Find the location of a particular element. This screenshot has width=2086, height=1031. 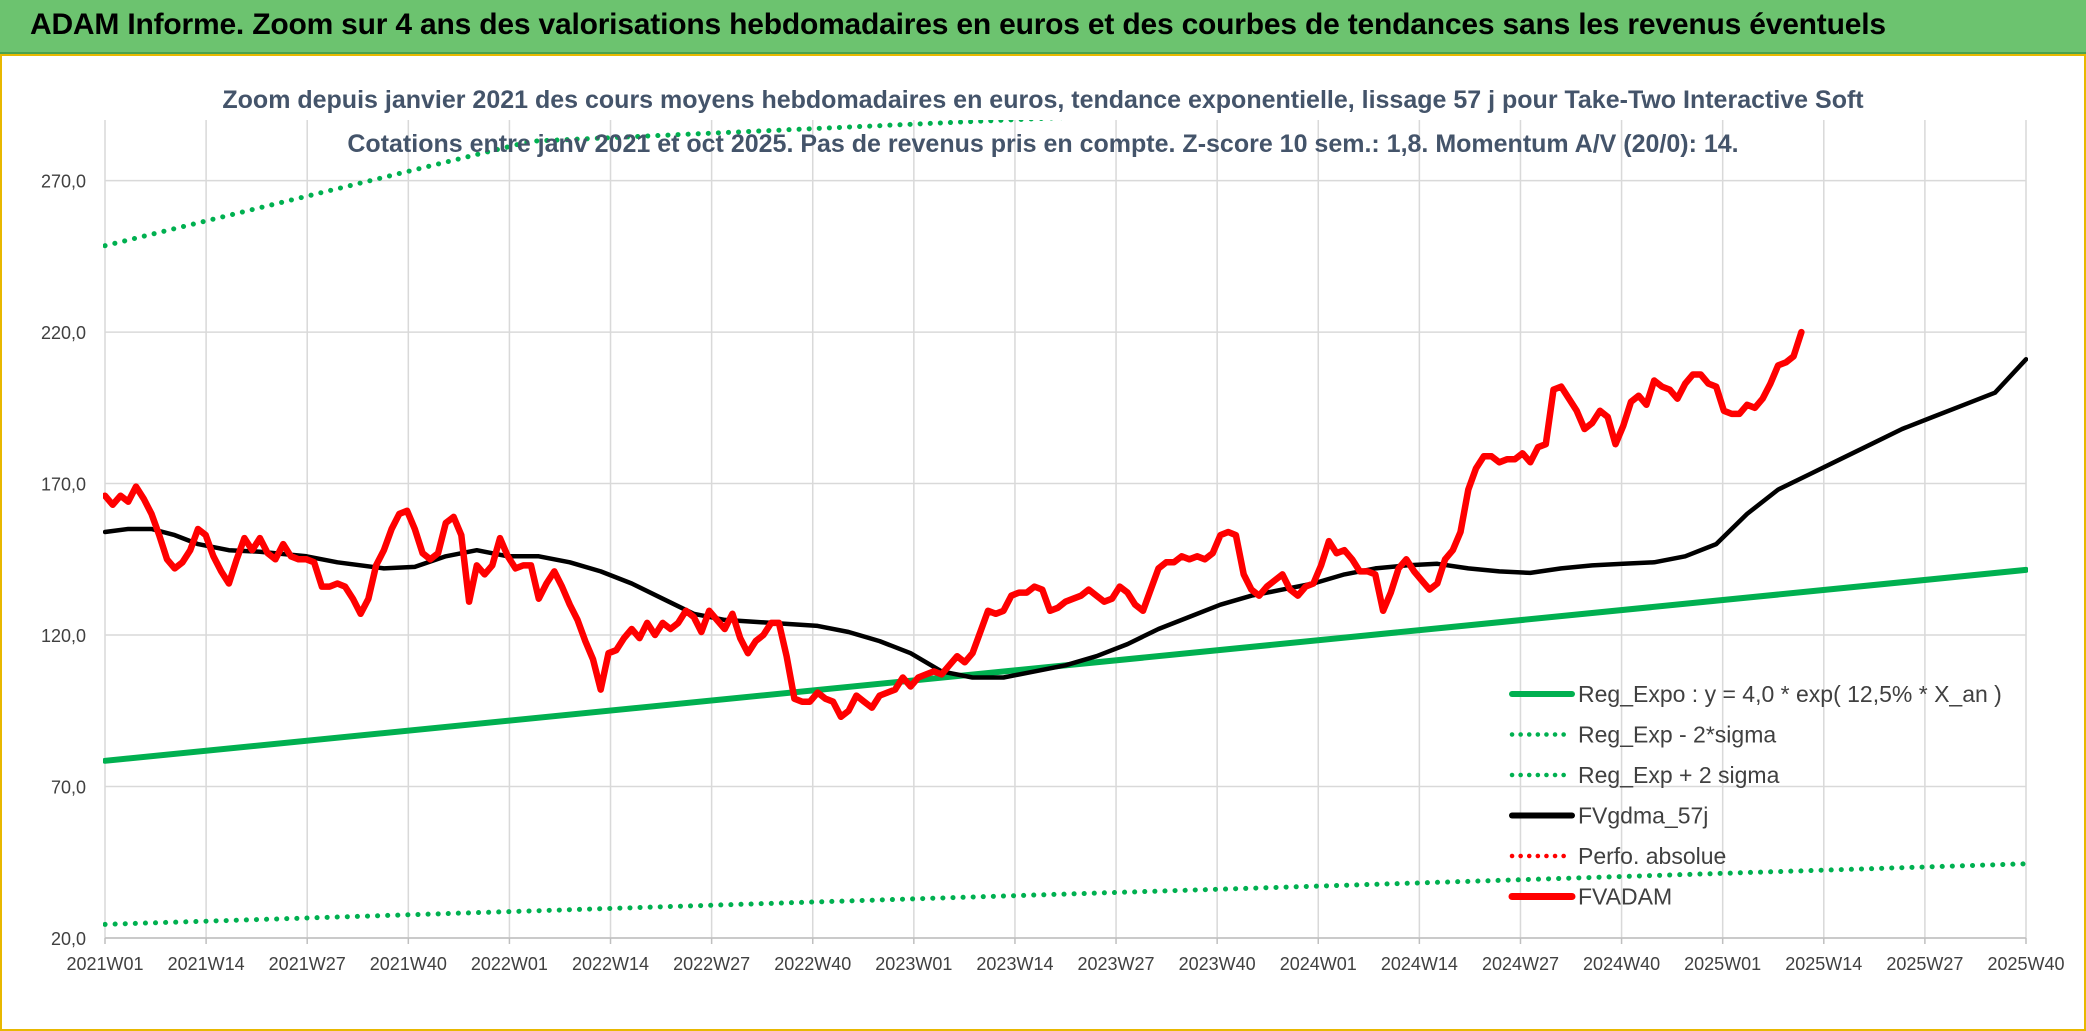

legend-label: Perfo. absolue is located at coordinates (1652, 856).